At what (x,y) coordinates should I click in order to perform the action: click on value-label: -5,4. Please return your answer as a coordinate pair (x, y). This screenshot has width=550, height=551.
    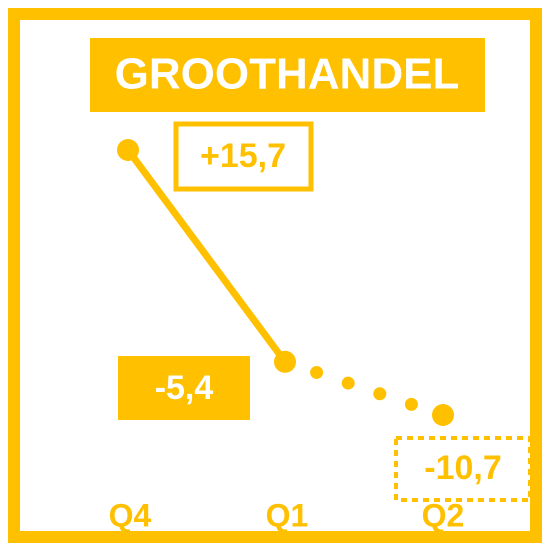
    Looking at the image, I should click on (184, 388).